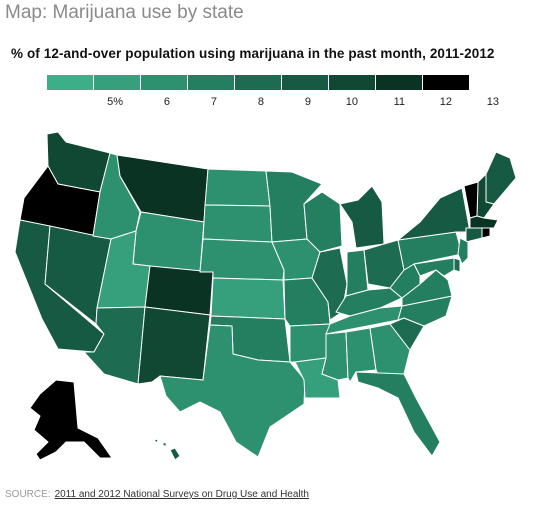  I want to click on state-tx, so click(232, 391).